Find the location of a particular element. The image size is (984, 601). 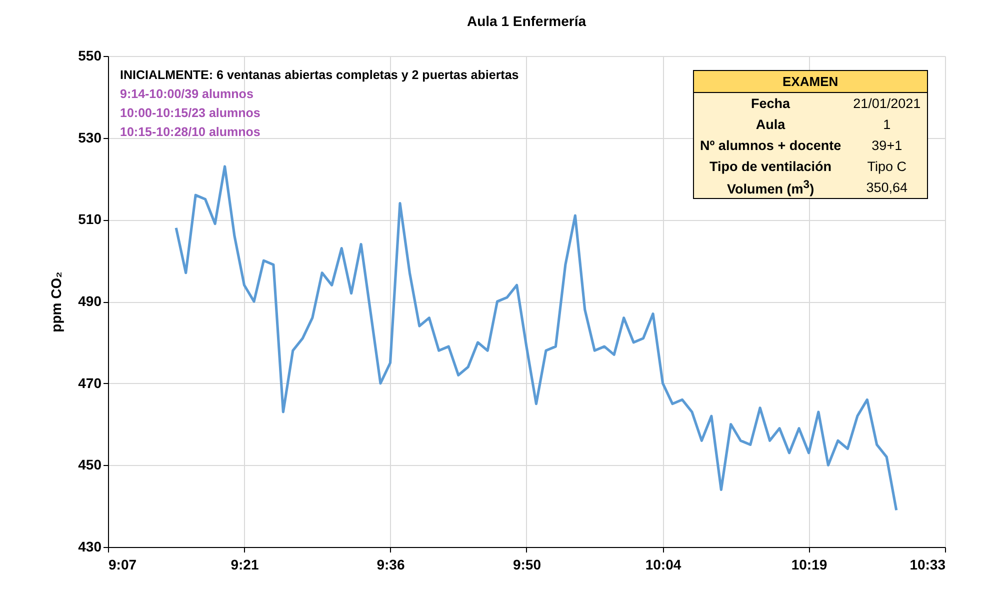

annotation: 21/01/2021 is located at coordinates (887, 104).